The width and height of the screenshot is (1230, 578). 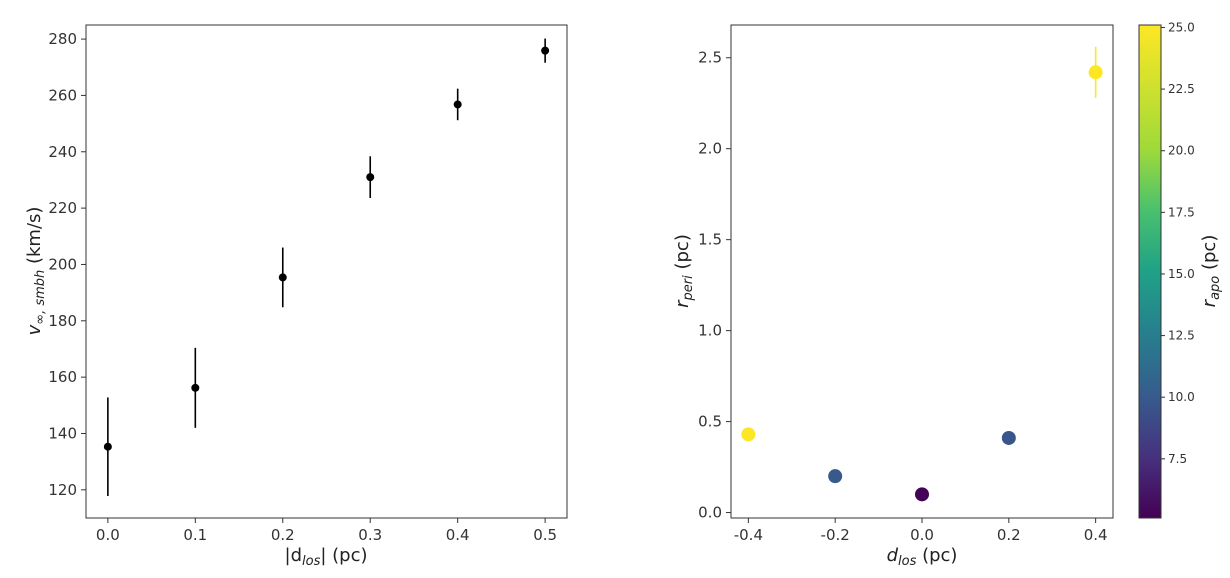 I want to click on colorbar-tick-label: 10.0, so click(x=1181, y=397).